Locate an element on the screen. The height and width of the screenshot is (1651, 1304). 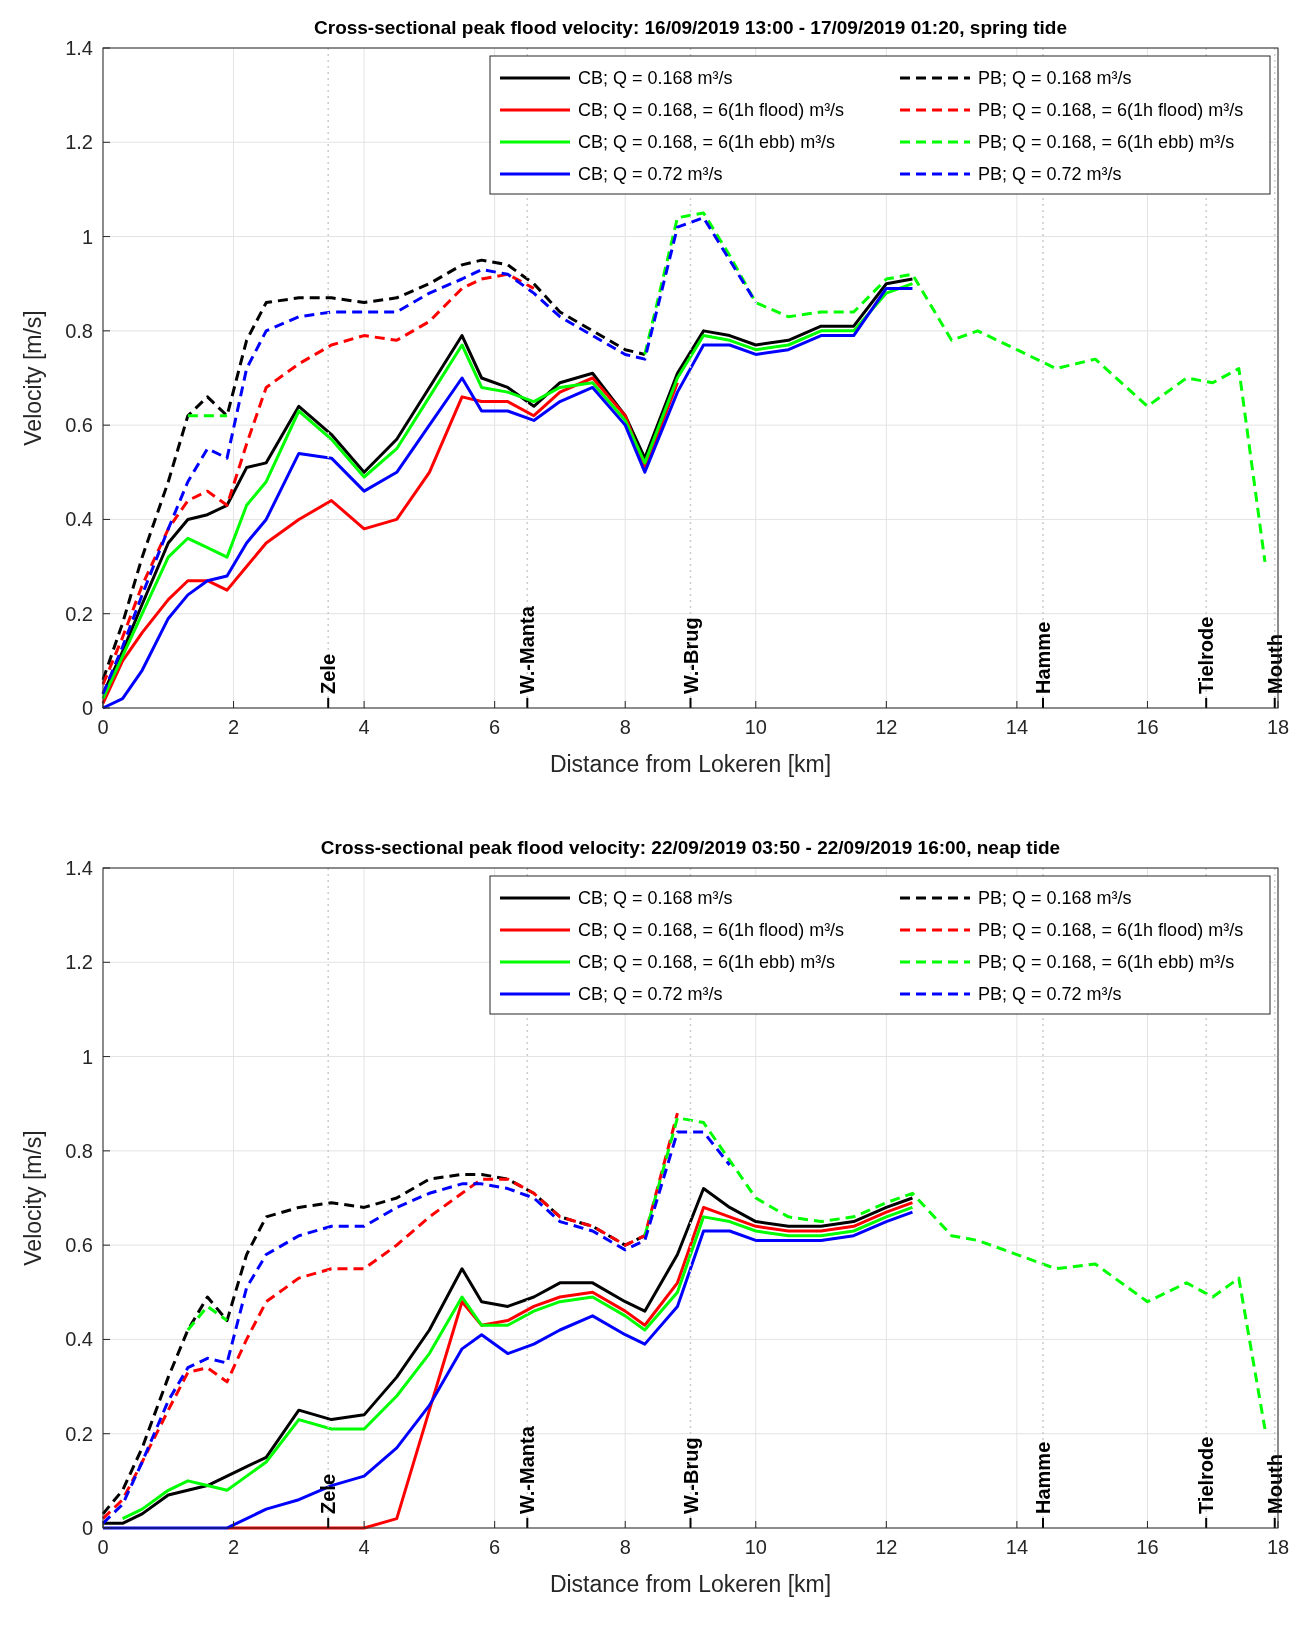
chart-title: Cross-sectional peak flood velocity: 16/09/2019 13:00 - 17/09/2019 01:20, spring tide is located at coordinates (690, 27).